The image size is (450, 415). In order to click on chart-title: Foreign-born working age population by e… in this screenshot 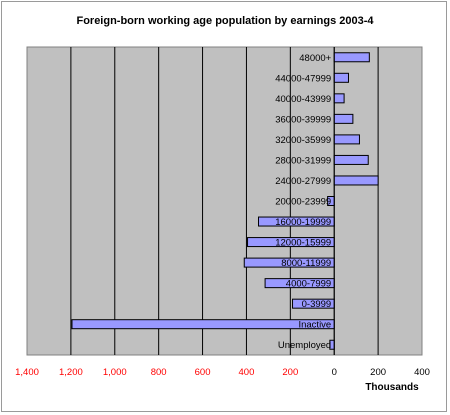, I will do `click(225, 21)`.